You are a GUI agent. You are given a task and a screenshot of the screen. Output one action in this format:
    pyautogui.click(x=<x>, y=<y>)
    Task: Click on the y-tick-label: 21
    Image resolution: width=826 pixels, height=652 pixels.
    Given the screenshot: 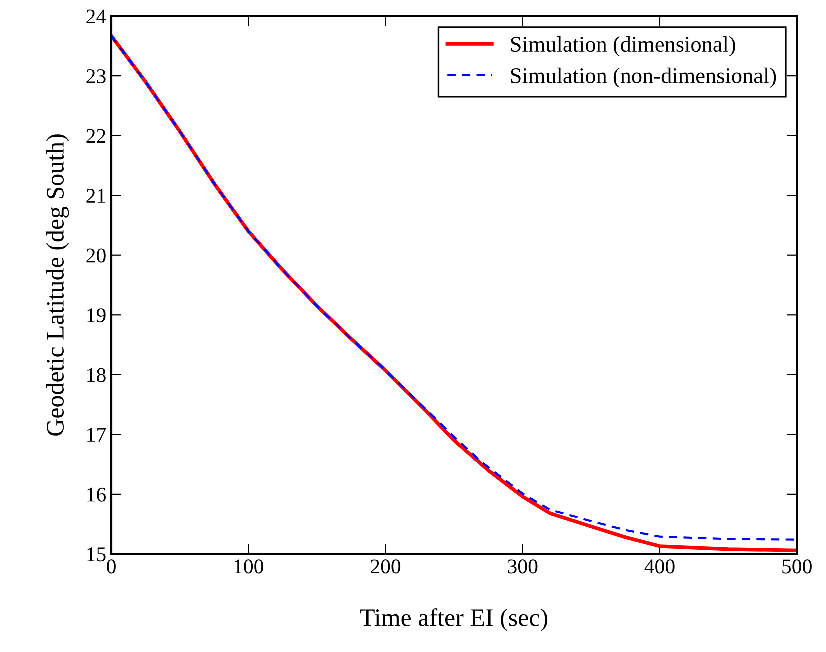 What is the action you would take?
    pyautogui.click(x=96, y=196)
    